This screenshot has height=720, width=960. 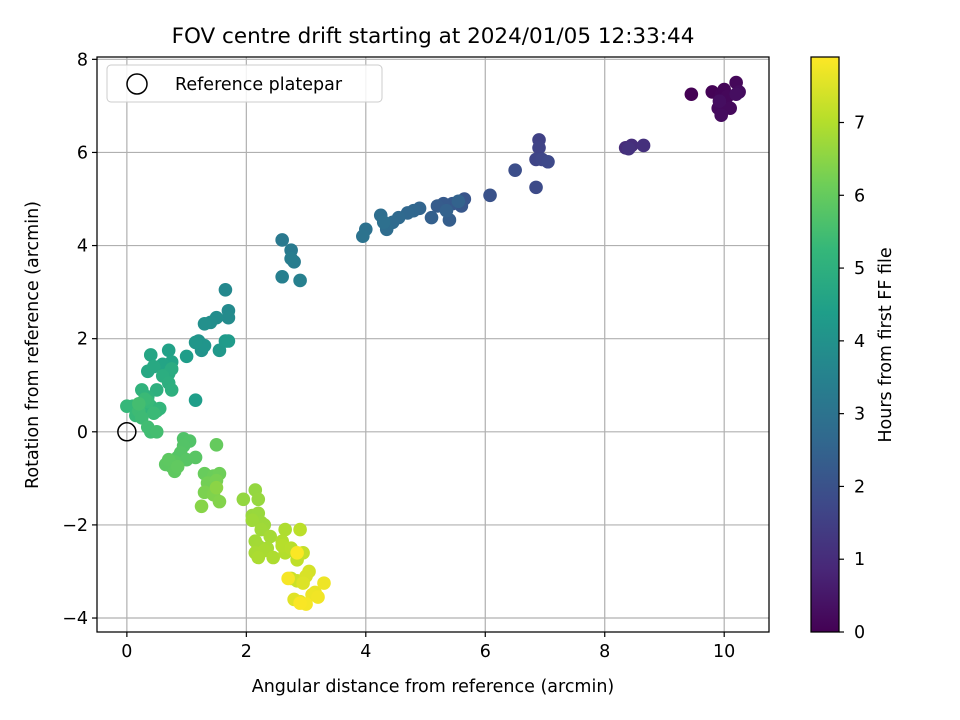 What do you see at coordinates (433, 687) in the screenshot?
I see `x-axis-label: Angular distance from reference (arcmin)` at bounding box center [433, 687].